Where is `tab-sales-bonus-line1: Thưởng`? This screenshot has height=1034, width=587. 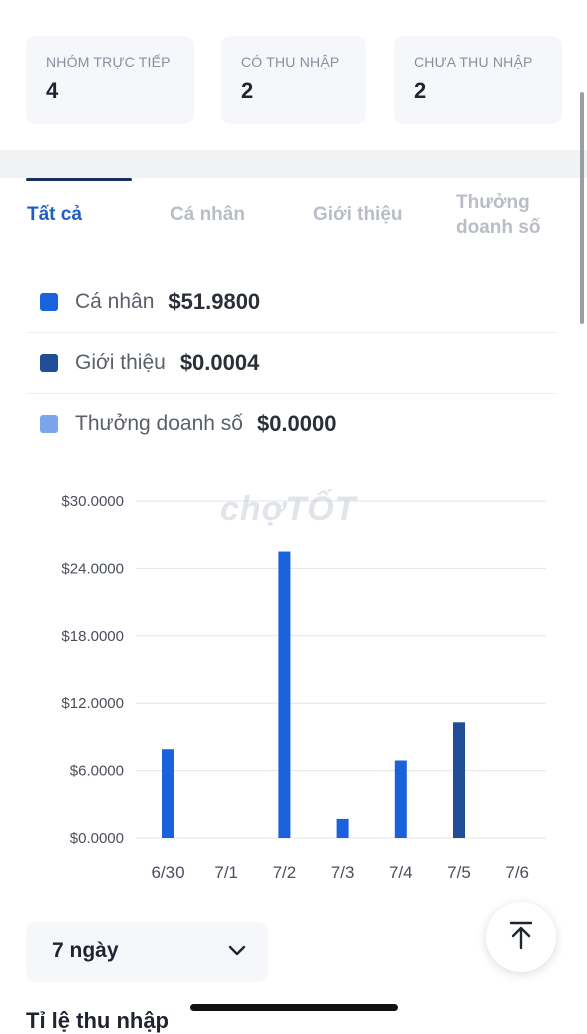 tab-sales-bonus-line1: Thưởng is located at coordinates (493, 202).